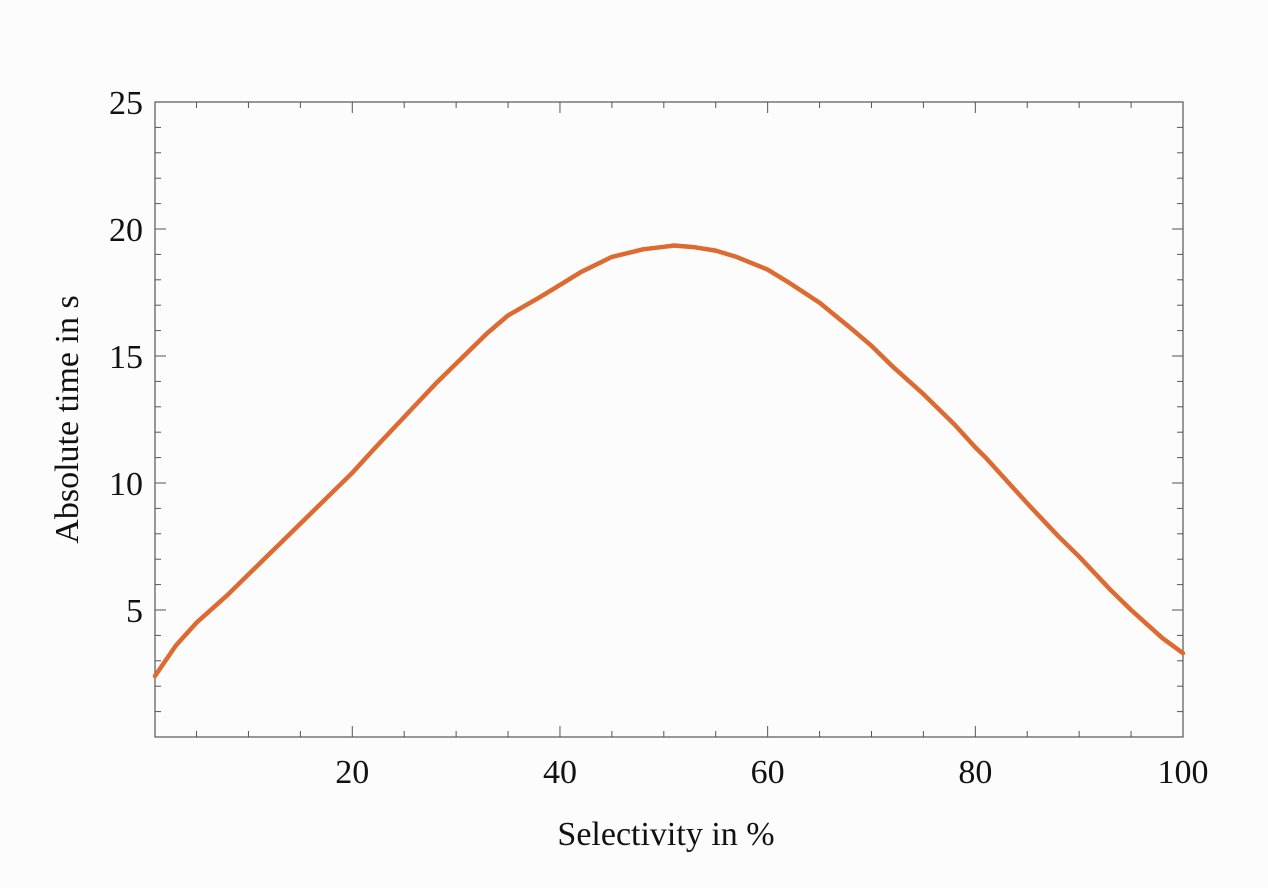 The height and width of the screenshot is (888, 1268). Describe the element at coordinates (560, 772) in the screenshot. I see `x-tick-label: 40` at that location.